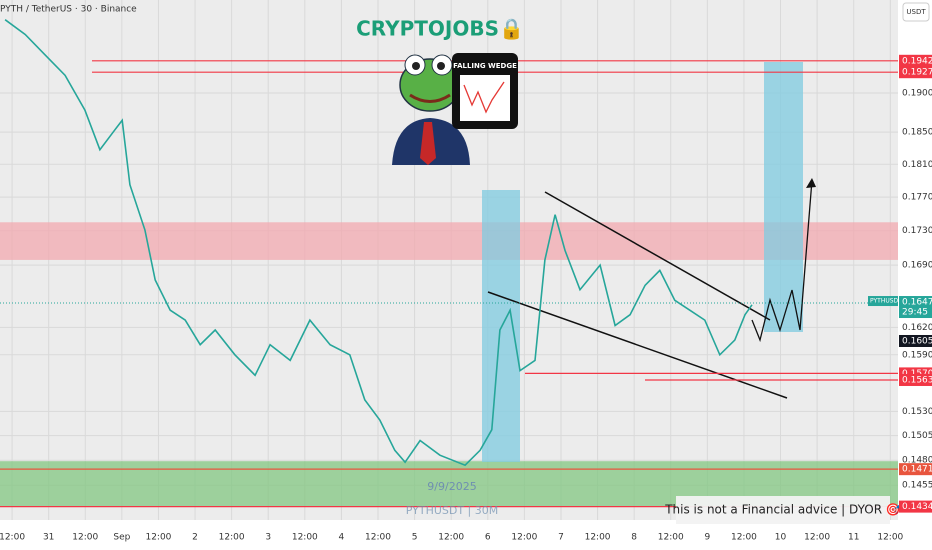 The image size is (932, 550). What do you see at coordinates (853, 538) in the screenshot?
I see `x-tick-label: 11` at bounding box center [853, 538].